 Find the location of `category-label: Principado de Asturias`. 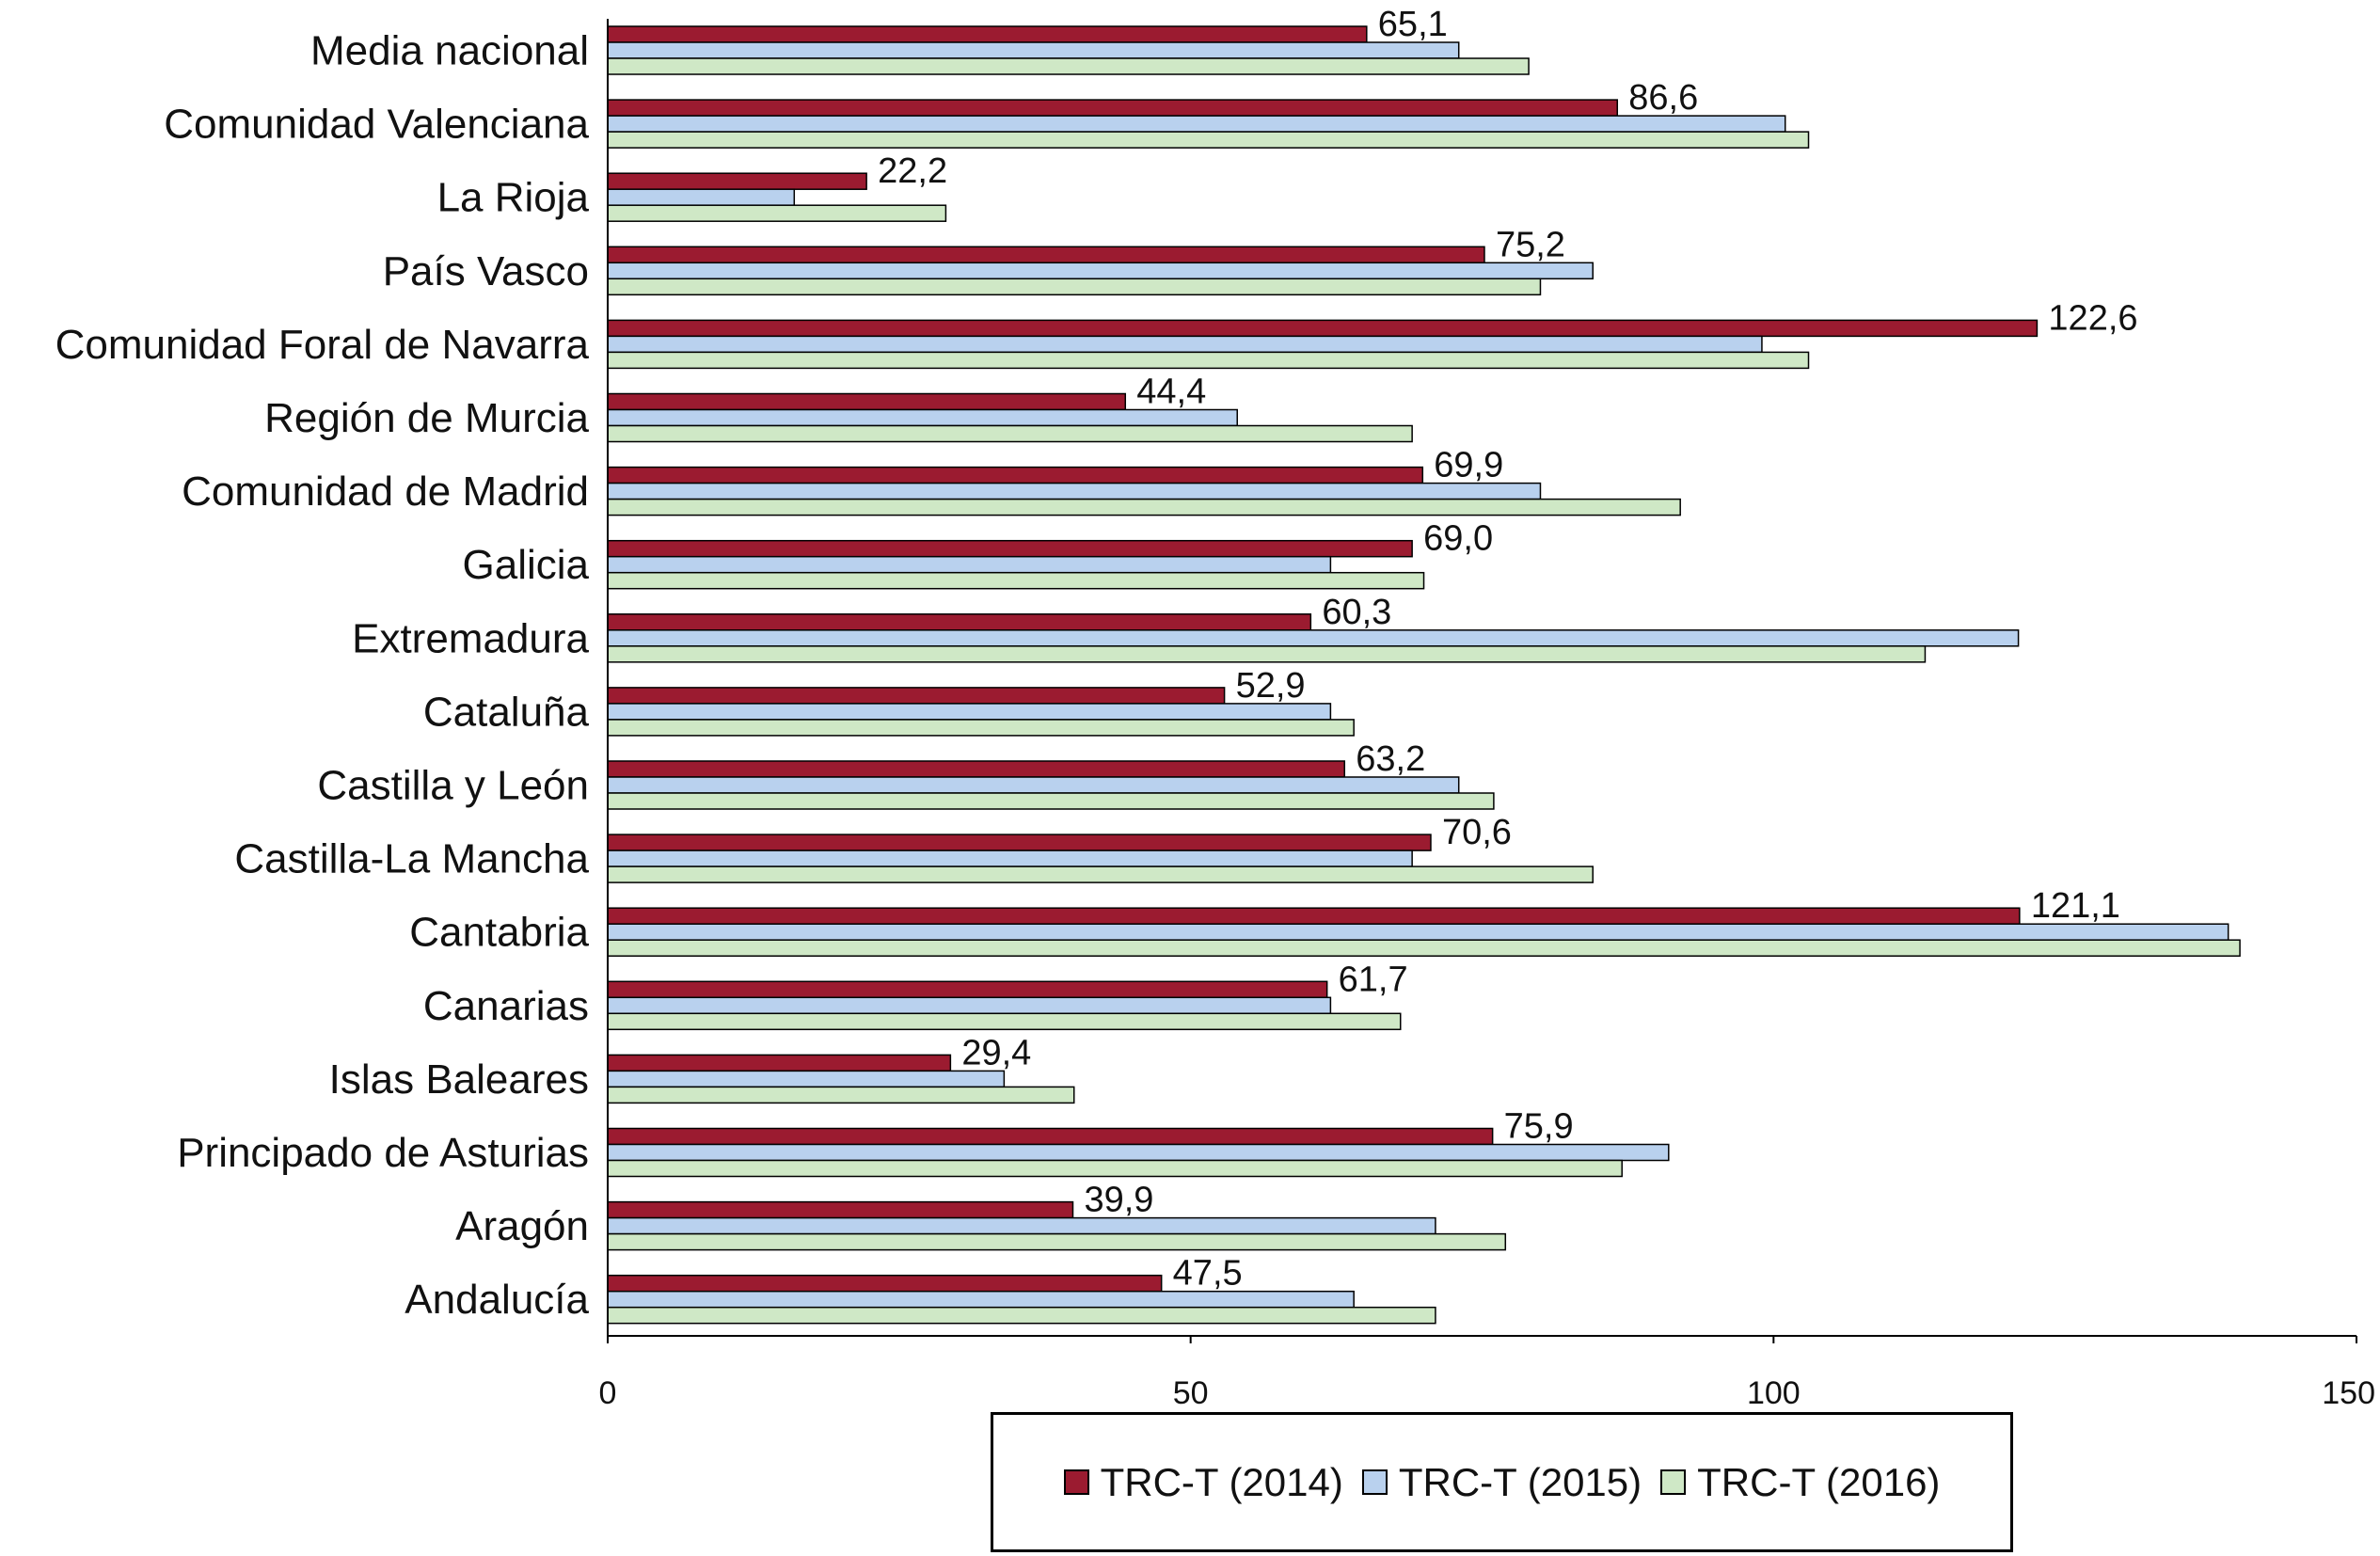

category-label: Principado de Asturias is located at coordinates (383, 1153).